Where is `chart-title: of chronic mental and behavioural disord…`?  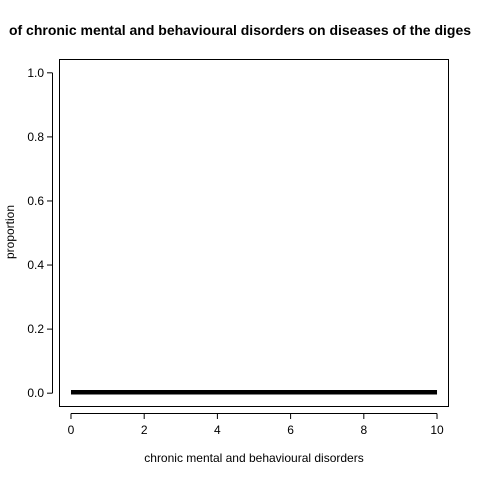 chart-title: of chronic mental and behavioural disord… is located at coordinates (240, 30).